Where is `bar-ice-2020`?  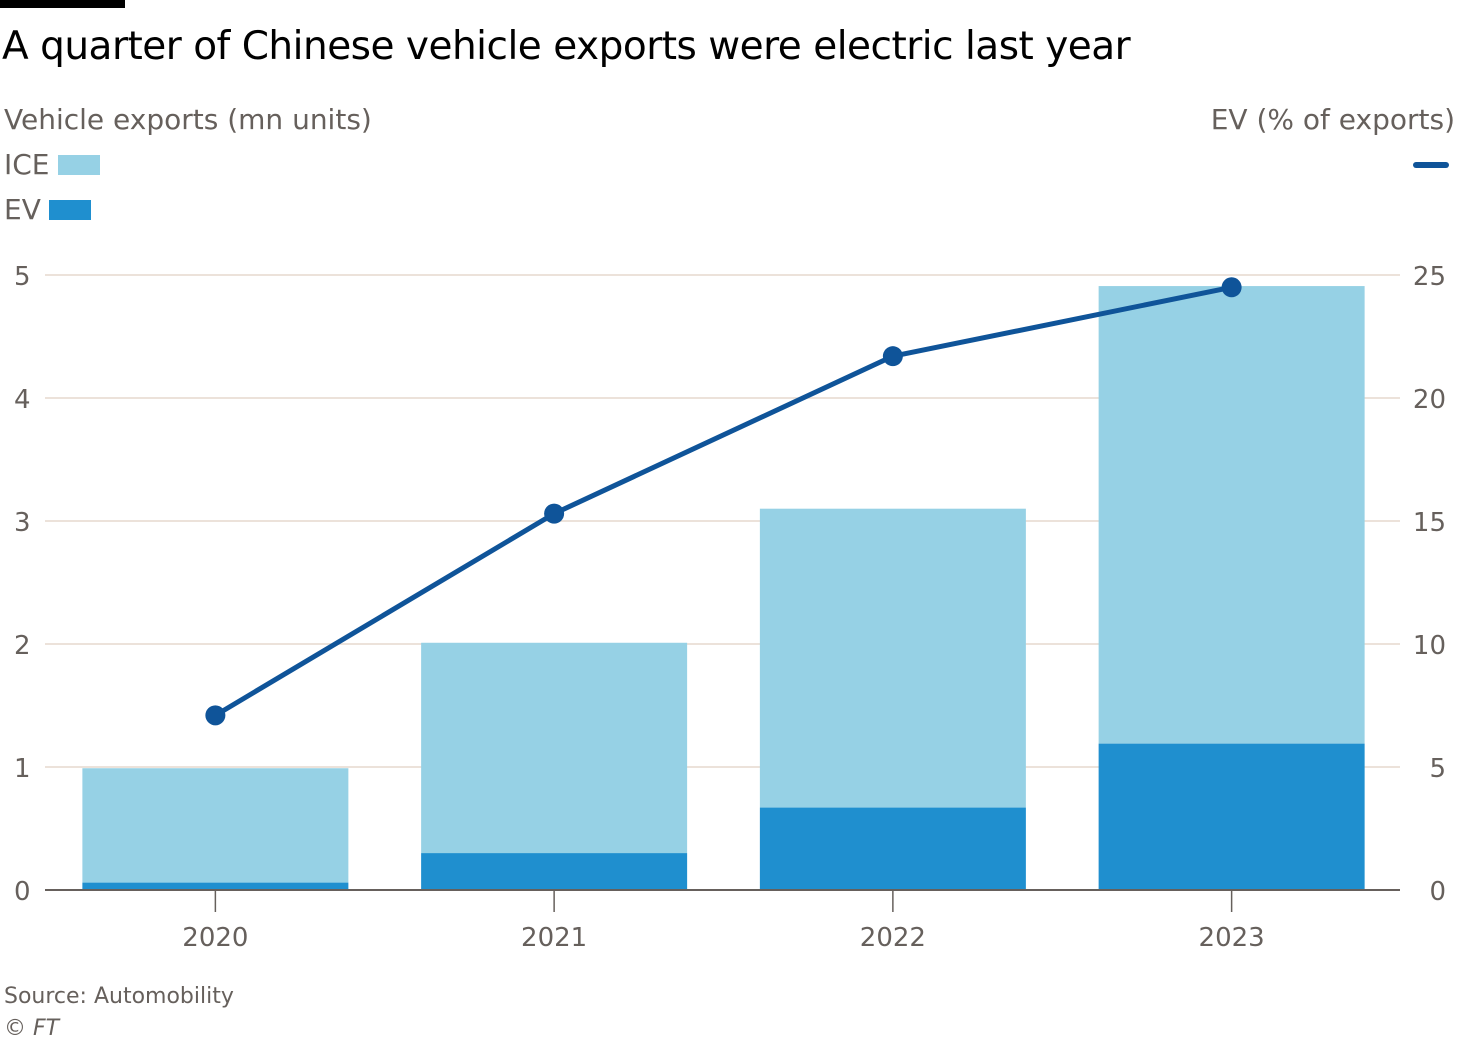
bar-ice-2020 is located at coordinates (215, 825).